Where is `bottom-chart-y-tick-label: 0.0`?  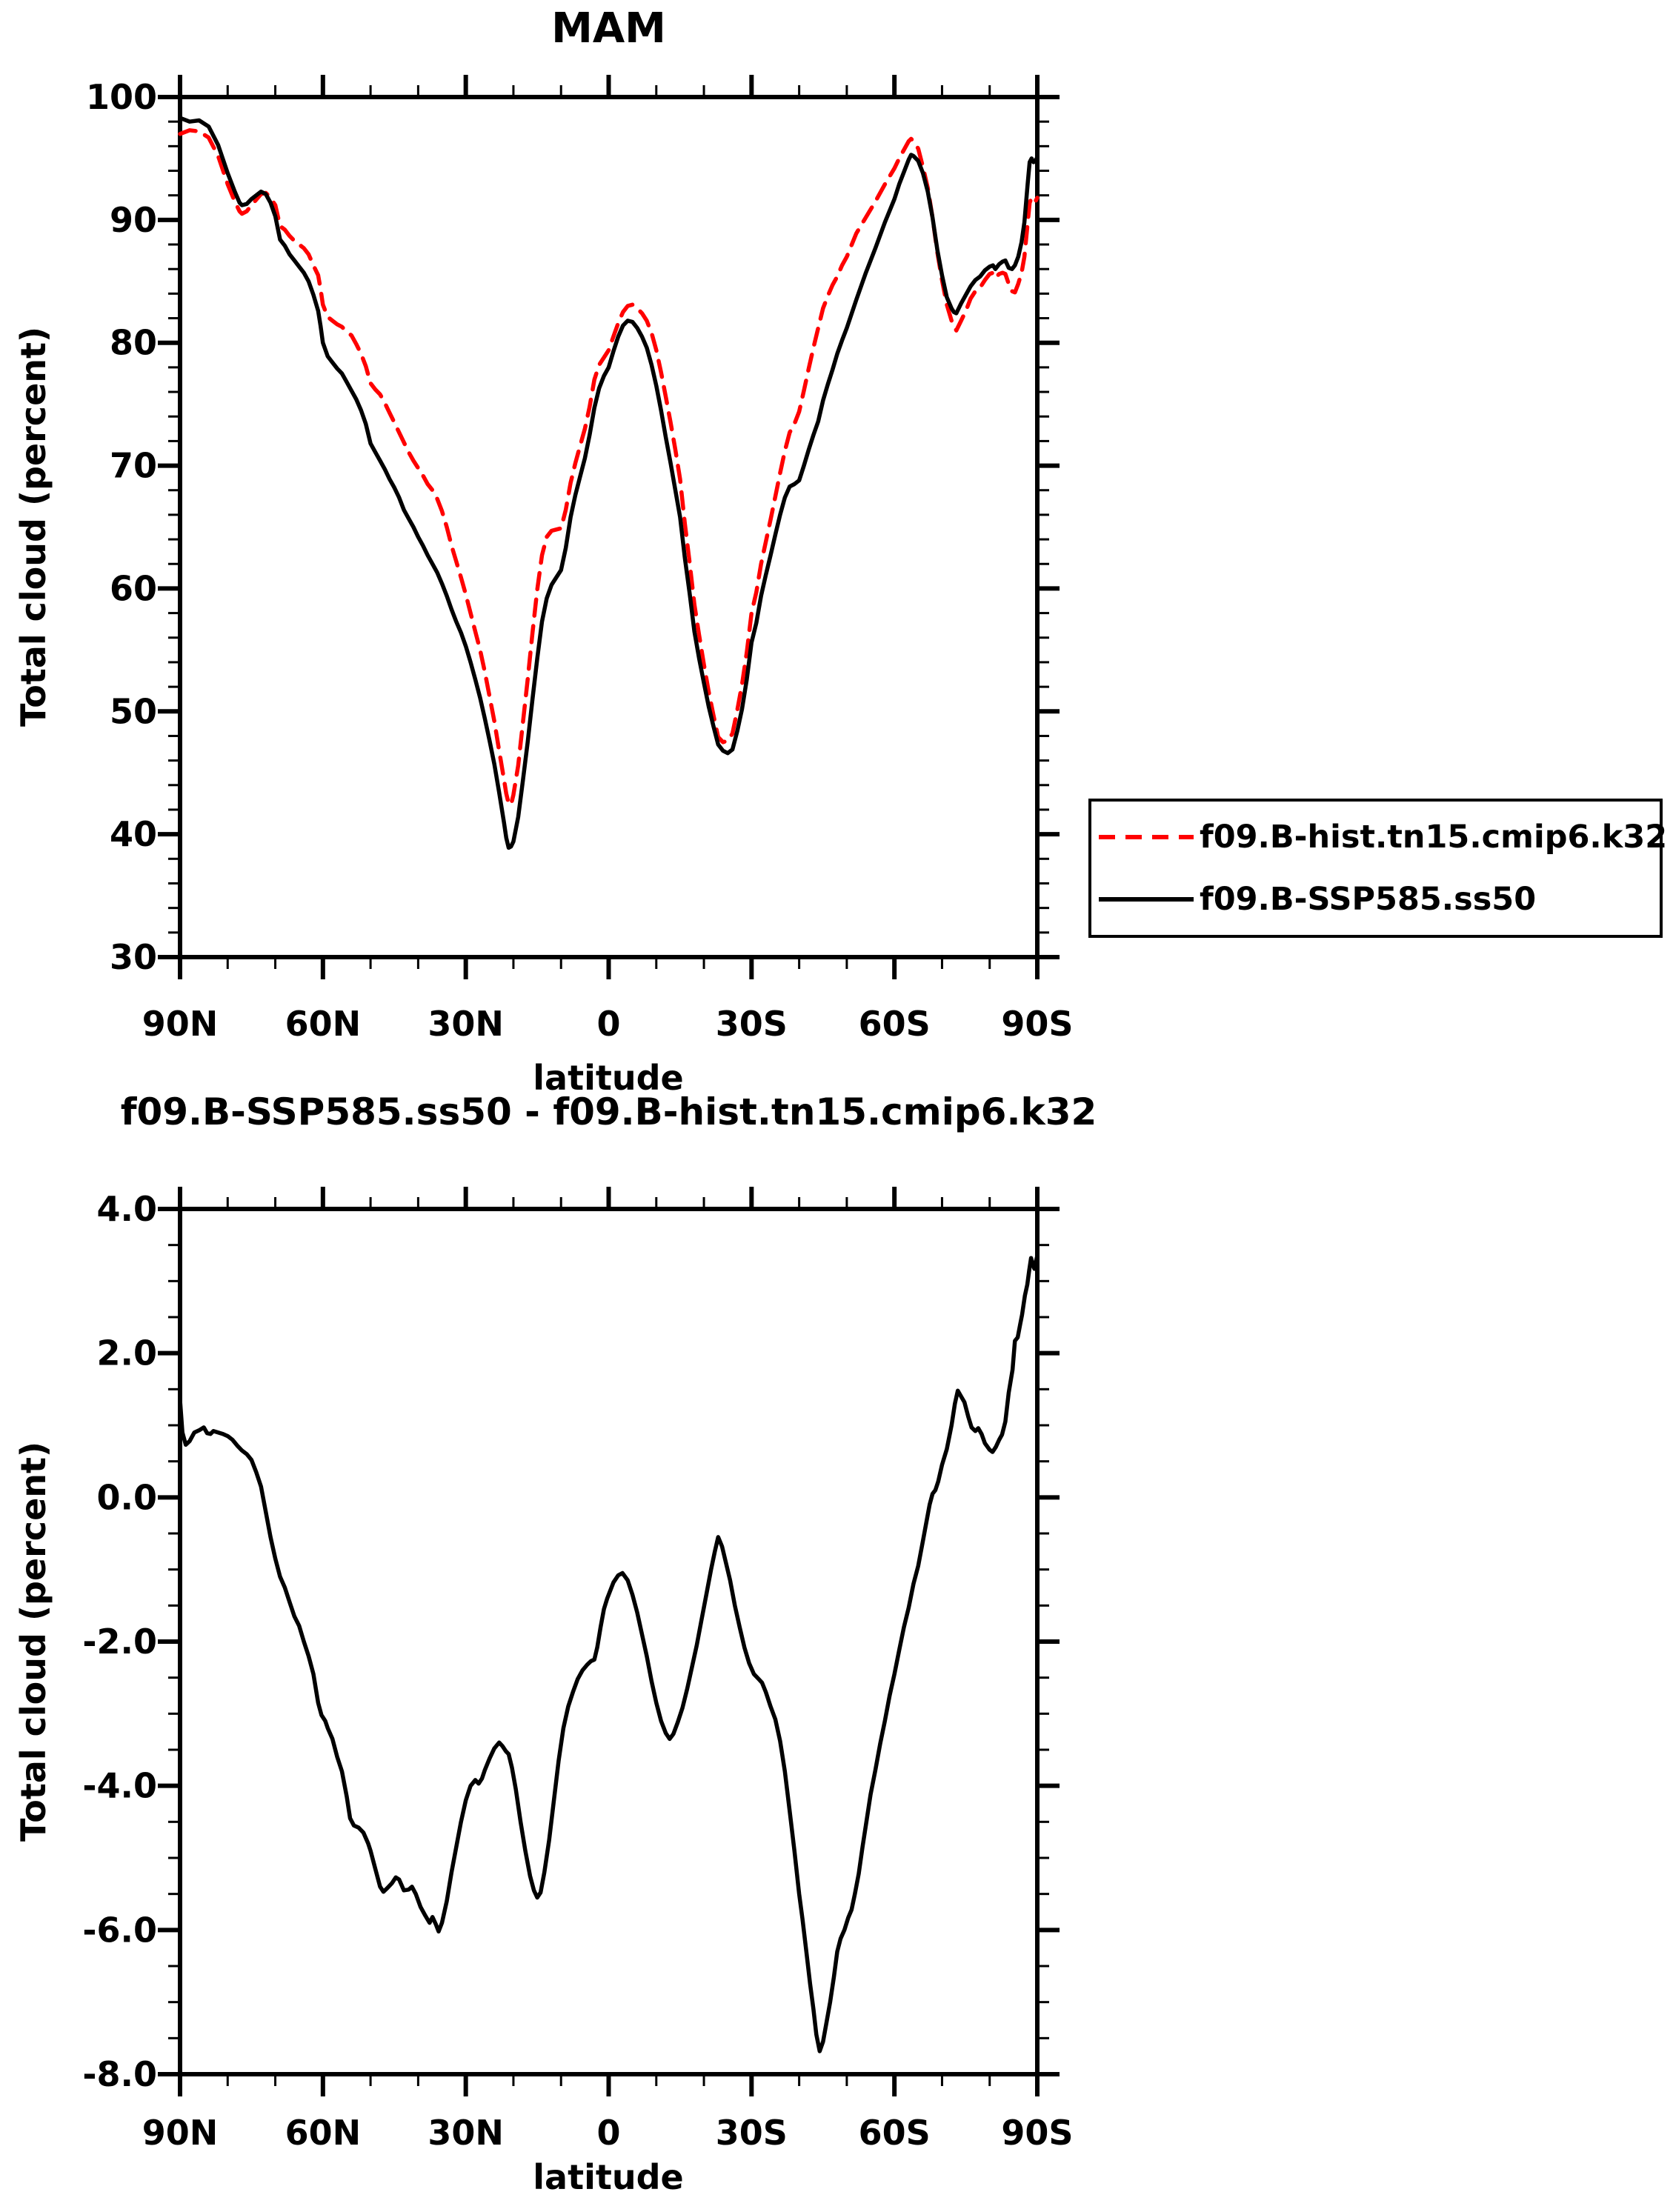
bottom-chart-y-tick-label: 0.0 is located at coordinates (127, 1497).